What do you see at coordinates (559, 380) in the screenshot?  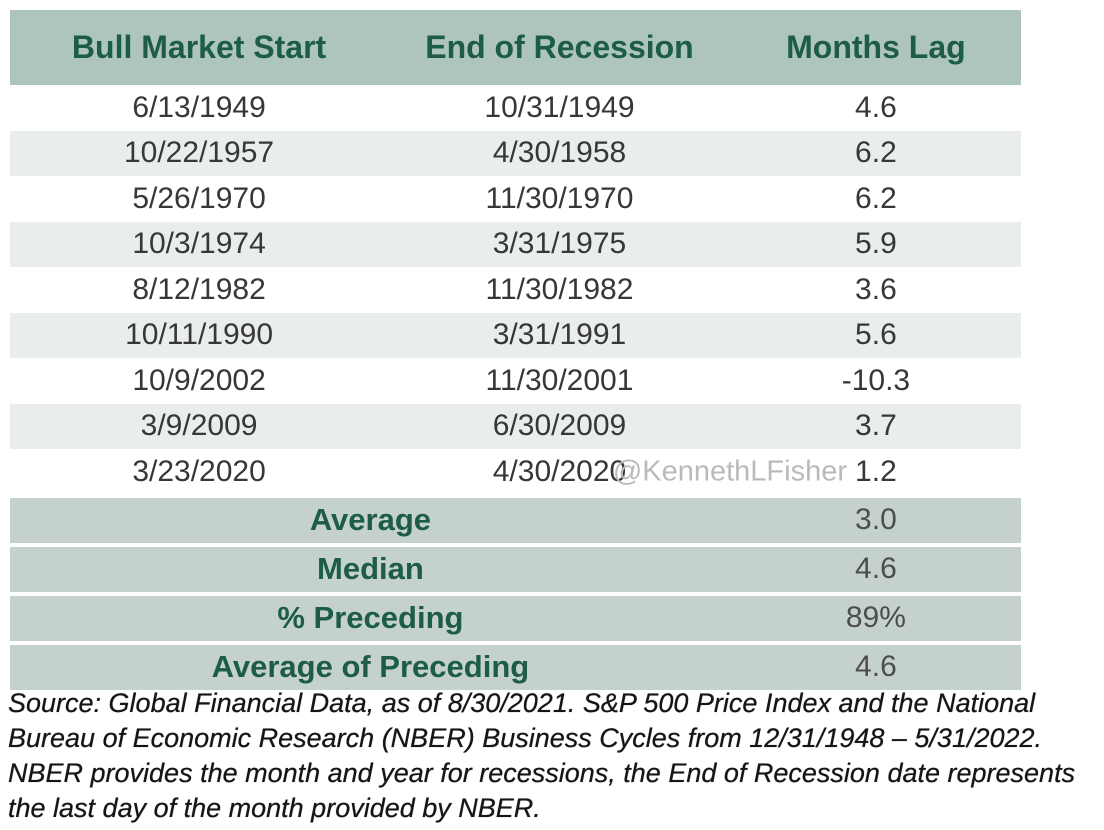 I see `cell-end-of-recession: 11/30/2001` at bounding box center [559, 380].